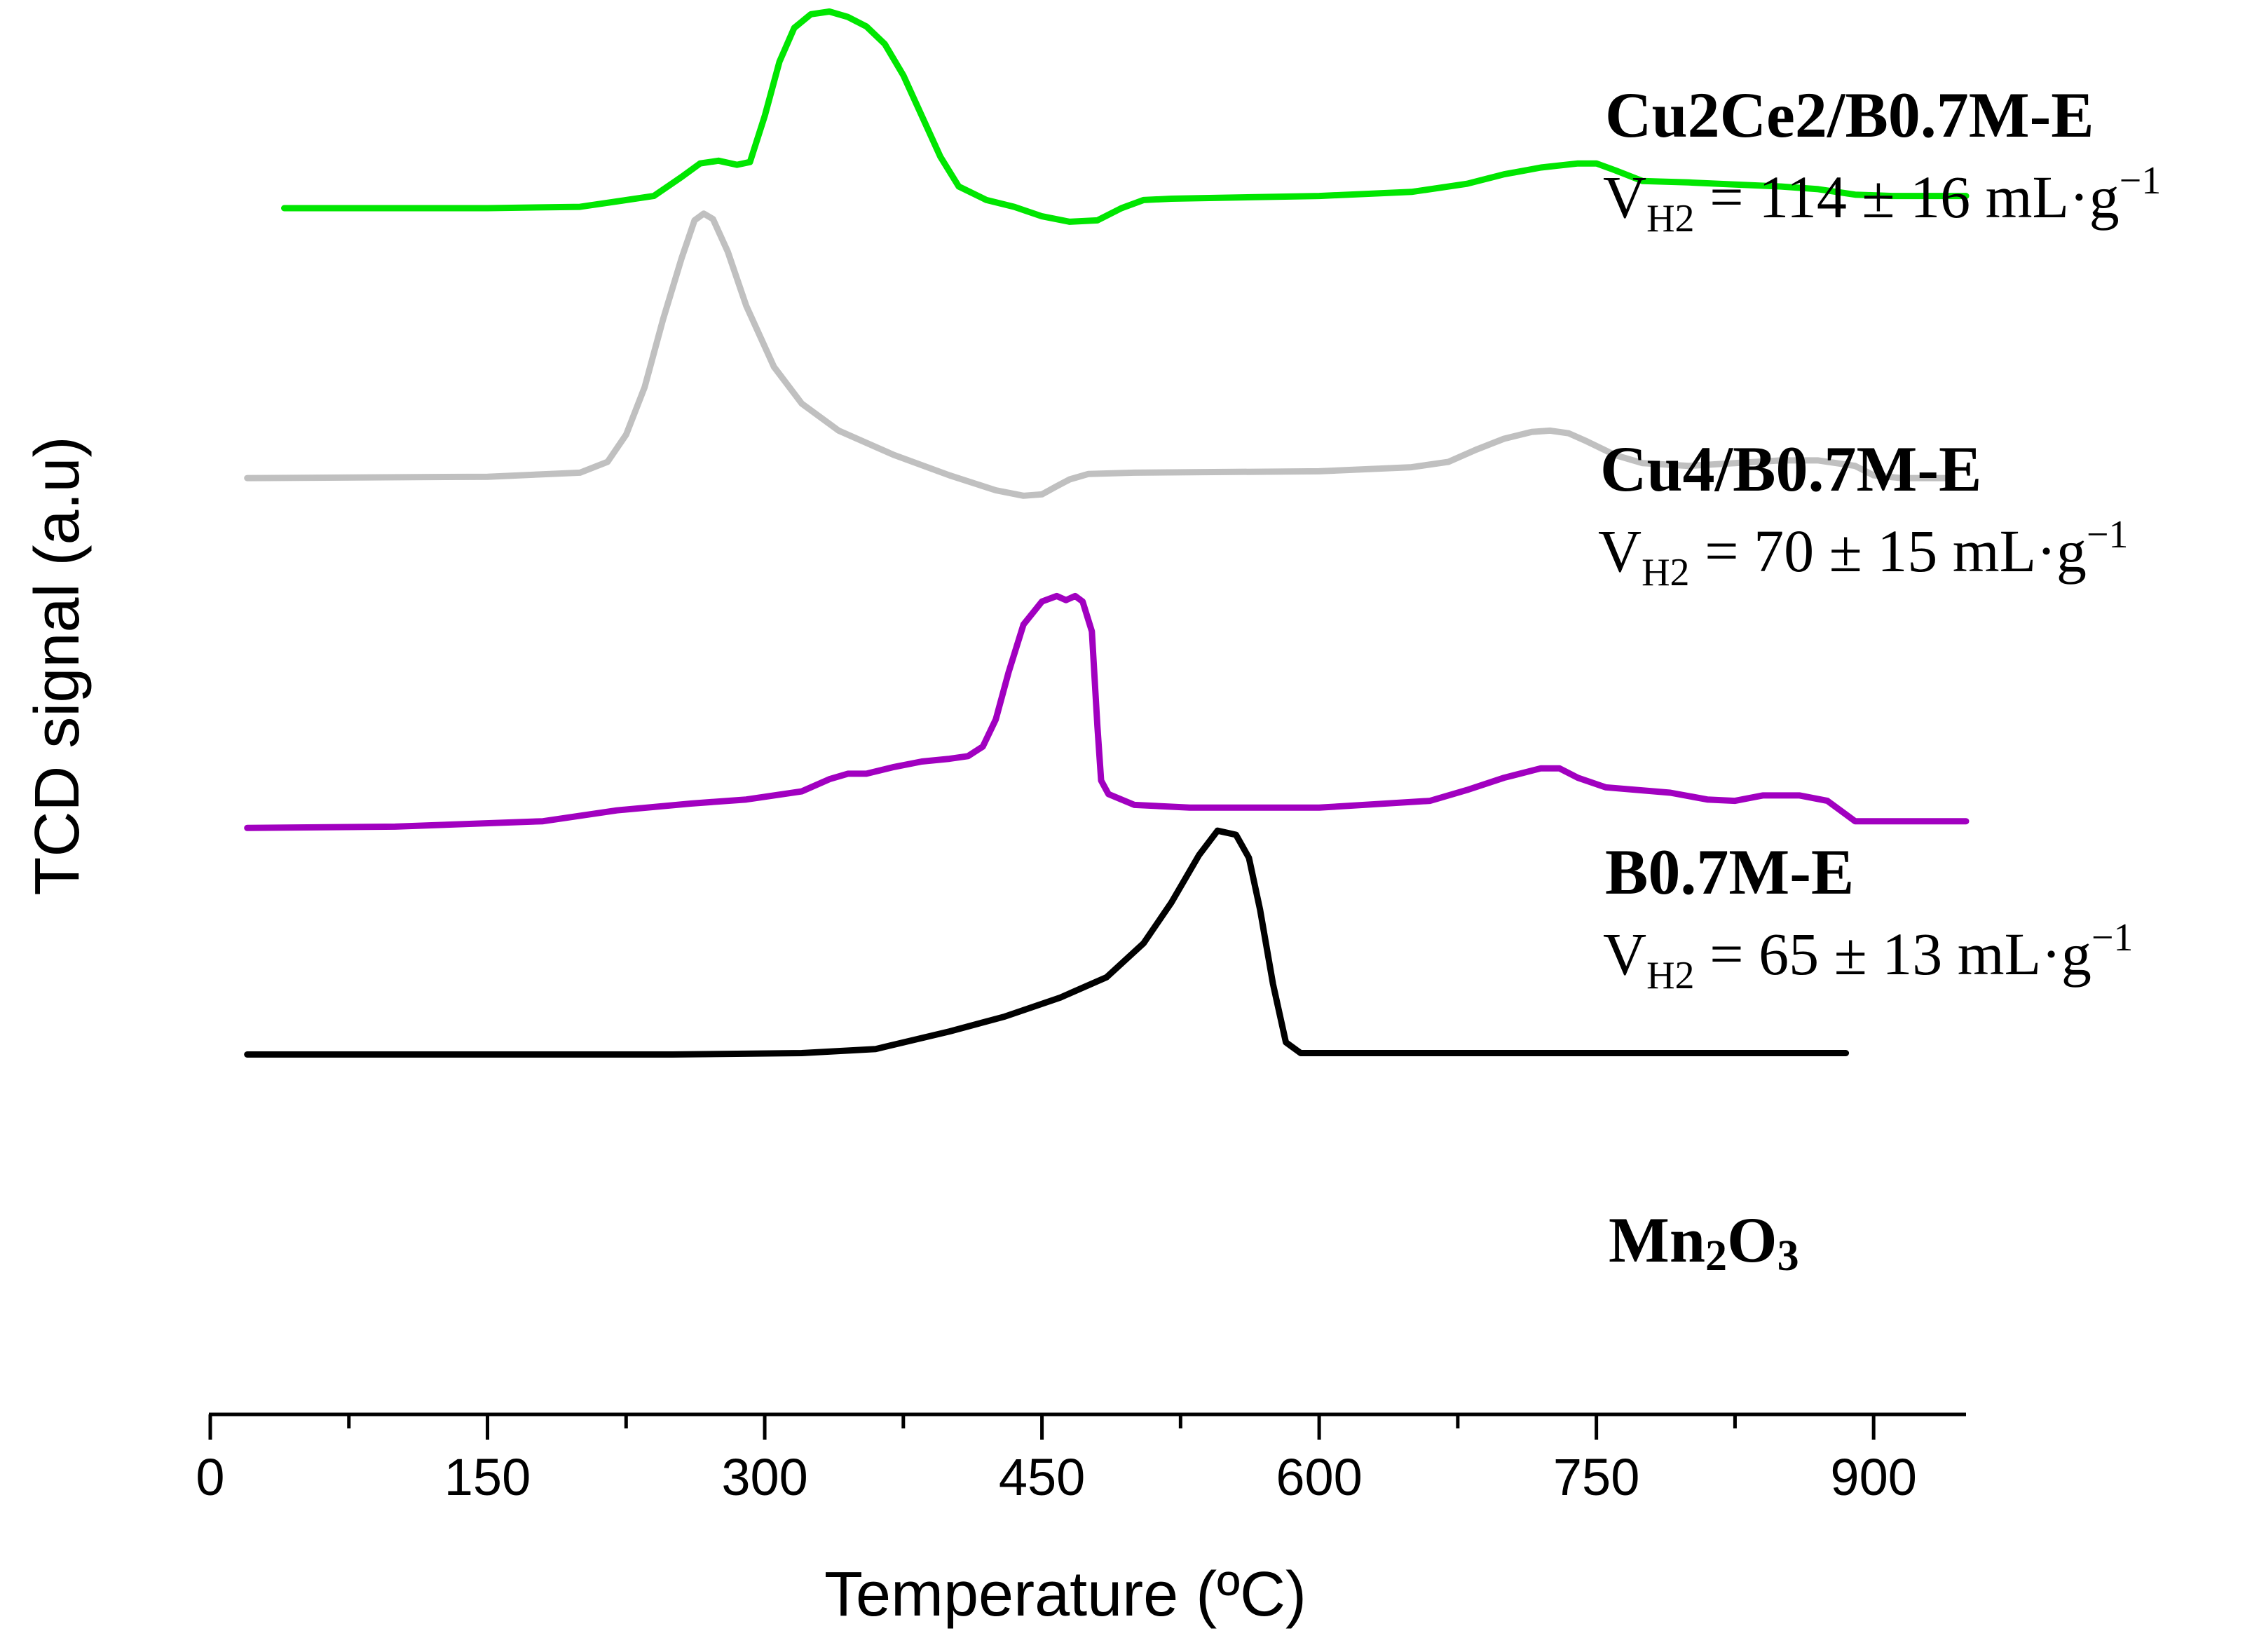 Image resolution: width=2252 pixels, height=1652 pixels. Describe the element at coordinates (487, 1477) in the screenshot. I see `x-tick-label: 150` at that location.